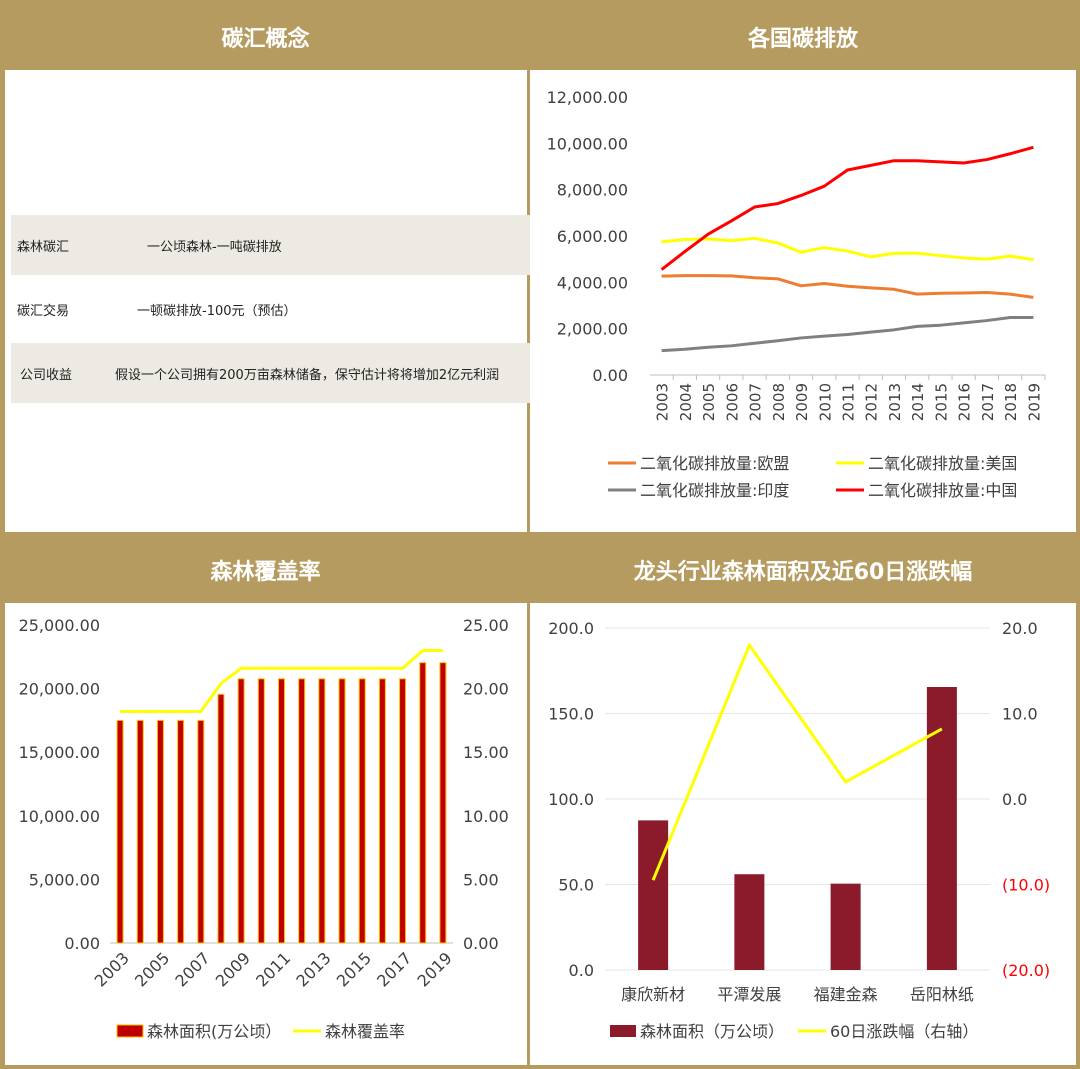 The width and height of the screenshot is (1080, 1069). I want to click on y2-tick-label: 25.00, so click(486, 625).